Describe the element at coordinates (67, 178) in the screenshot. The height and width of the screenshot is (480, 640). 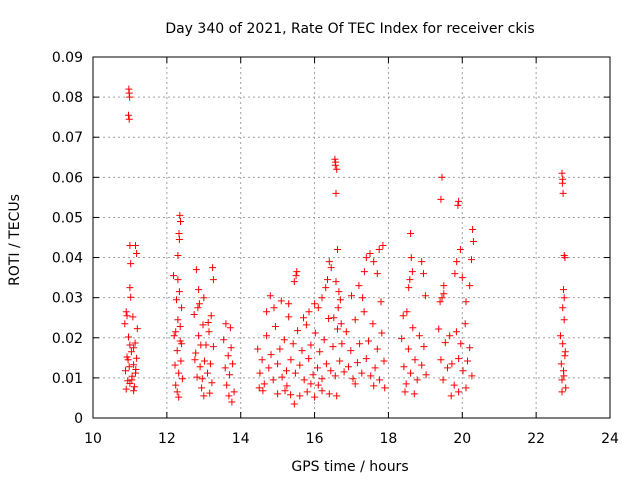
I see `y-tick-label: 0.06` at that location.